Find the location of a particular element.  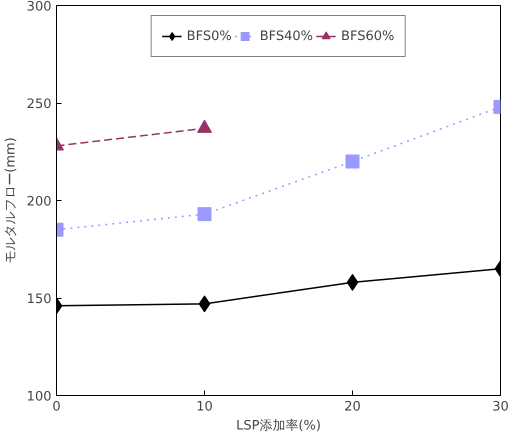

x-tick-label: 10 is located at coordinates (204, 407).